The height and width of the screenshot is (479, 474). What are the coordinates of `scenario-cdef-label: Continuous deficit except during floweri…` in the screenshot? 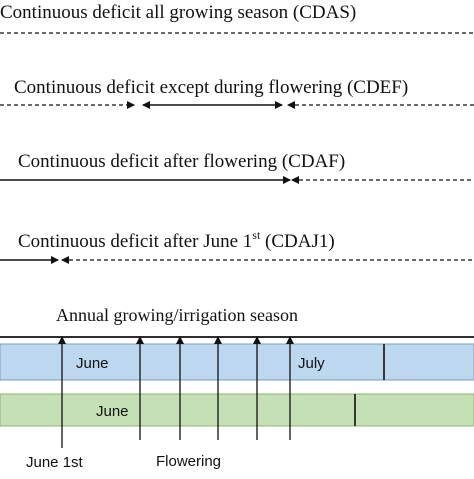 It's located at (211, 87).